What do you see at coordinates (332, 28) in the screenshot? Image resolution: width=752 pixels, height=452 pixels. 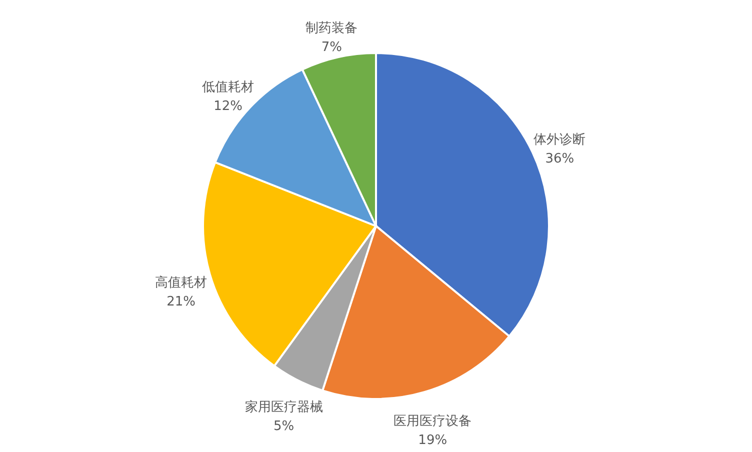 I see `slice-label: 制药装备` at bounding box center [332, 28].